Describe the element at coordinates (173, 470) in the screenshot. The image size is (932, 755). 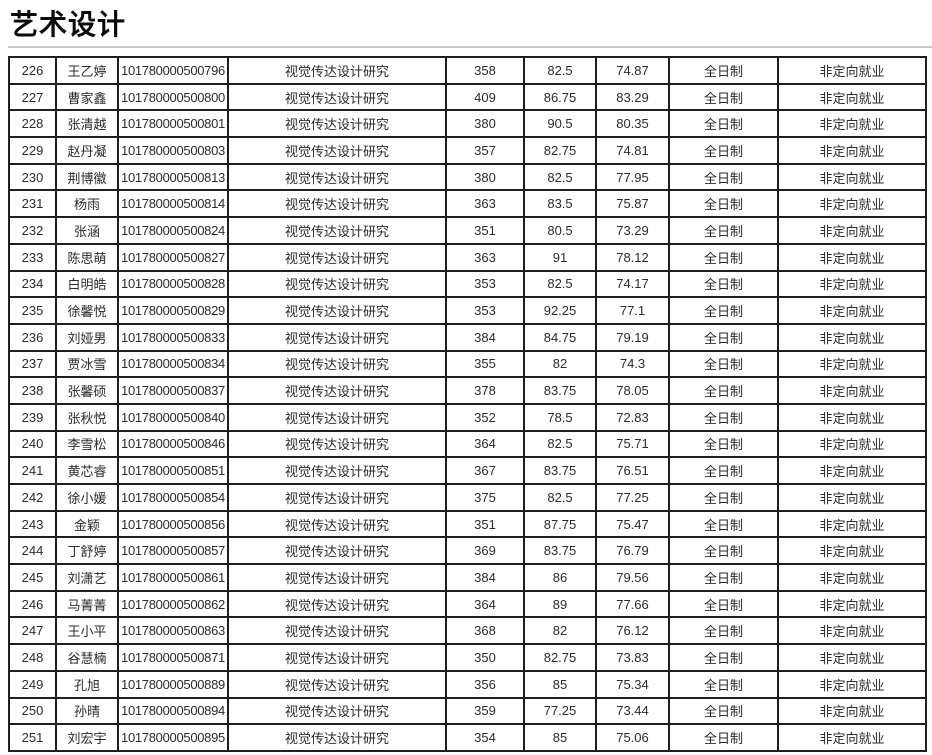
I see `cell-exam-id: 101780000500851` at that location.